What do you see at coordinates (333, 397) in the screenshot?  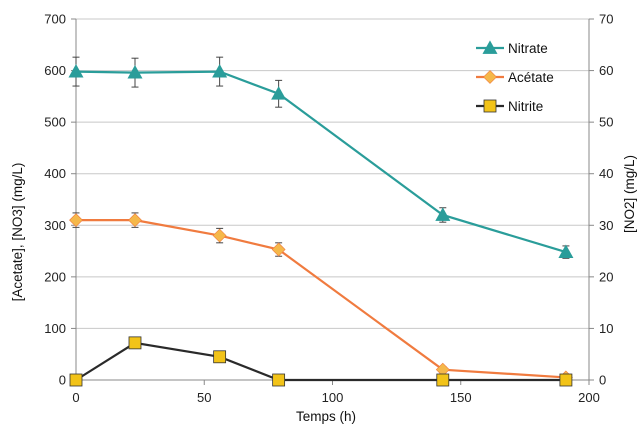 I see `x-tick-label: 100` at bounding box center [333, 397].